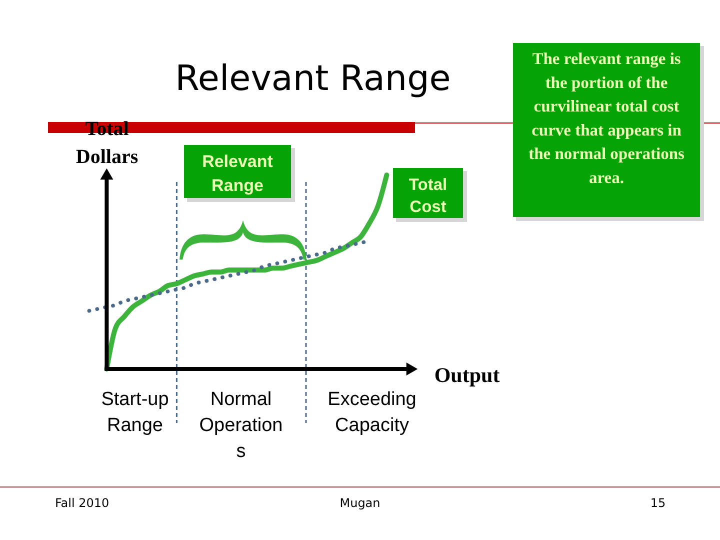 This screenshot has width=720, height=540. I want to click on text: Mugan, so click(360, 503).